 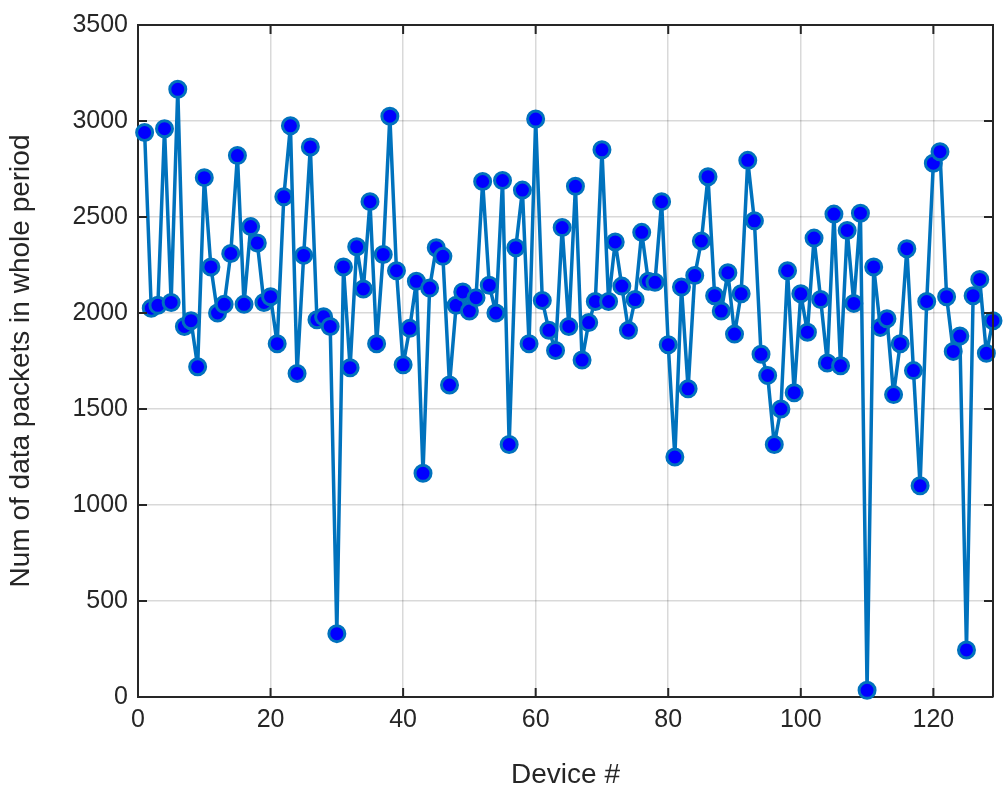 What do you see at coordinates (19, 361) in the screenshot?
I see `y-axis-title: Num of data packets in whole period` at bounding box center [19, 361].